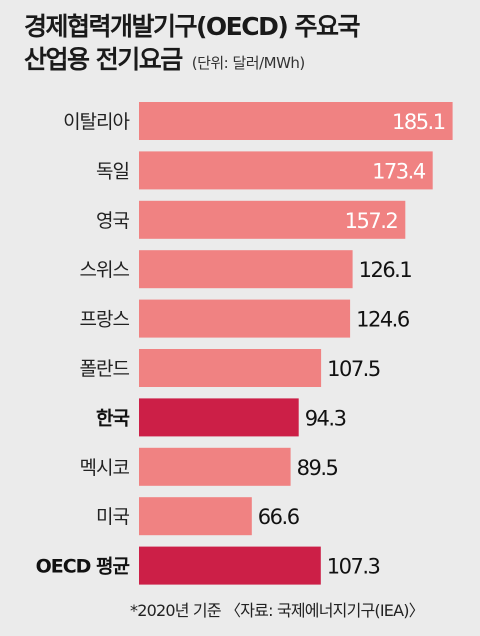 The image size is (480, 636). I want to click on category-label-7: 멕시코, so click(105, 468).